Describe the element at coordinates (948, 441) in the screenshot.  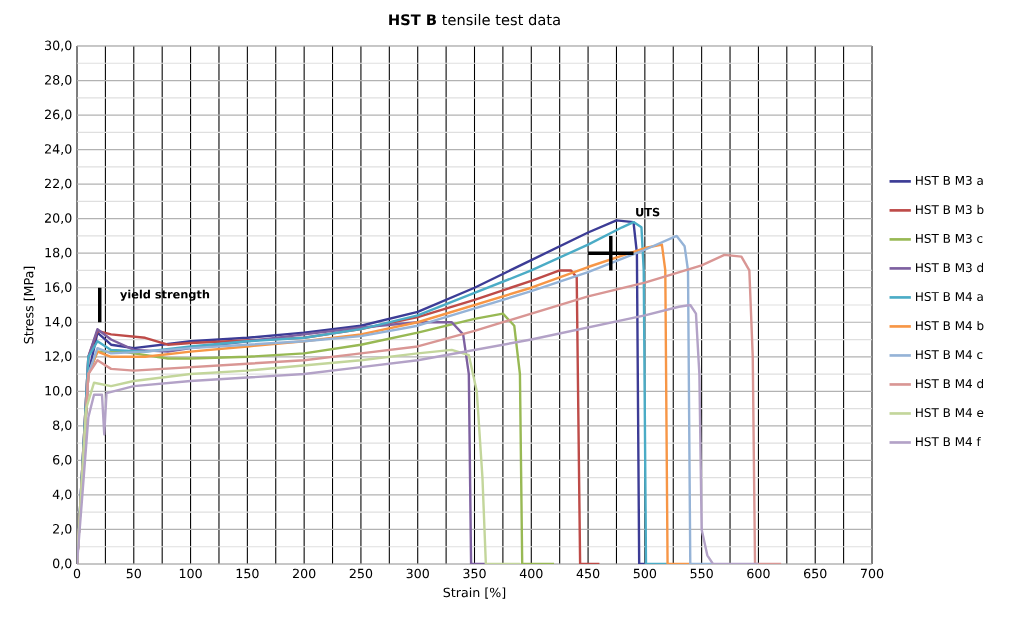
I see `legend-label: HST B M4 f` at that location.